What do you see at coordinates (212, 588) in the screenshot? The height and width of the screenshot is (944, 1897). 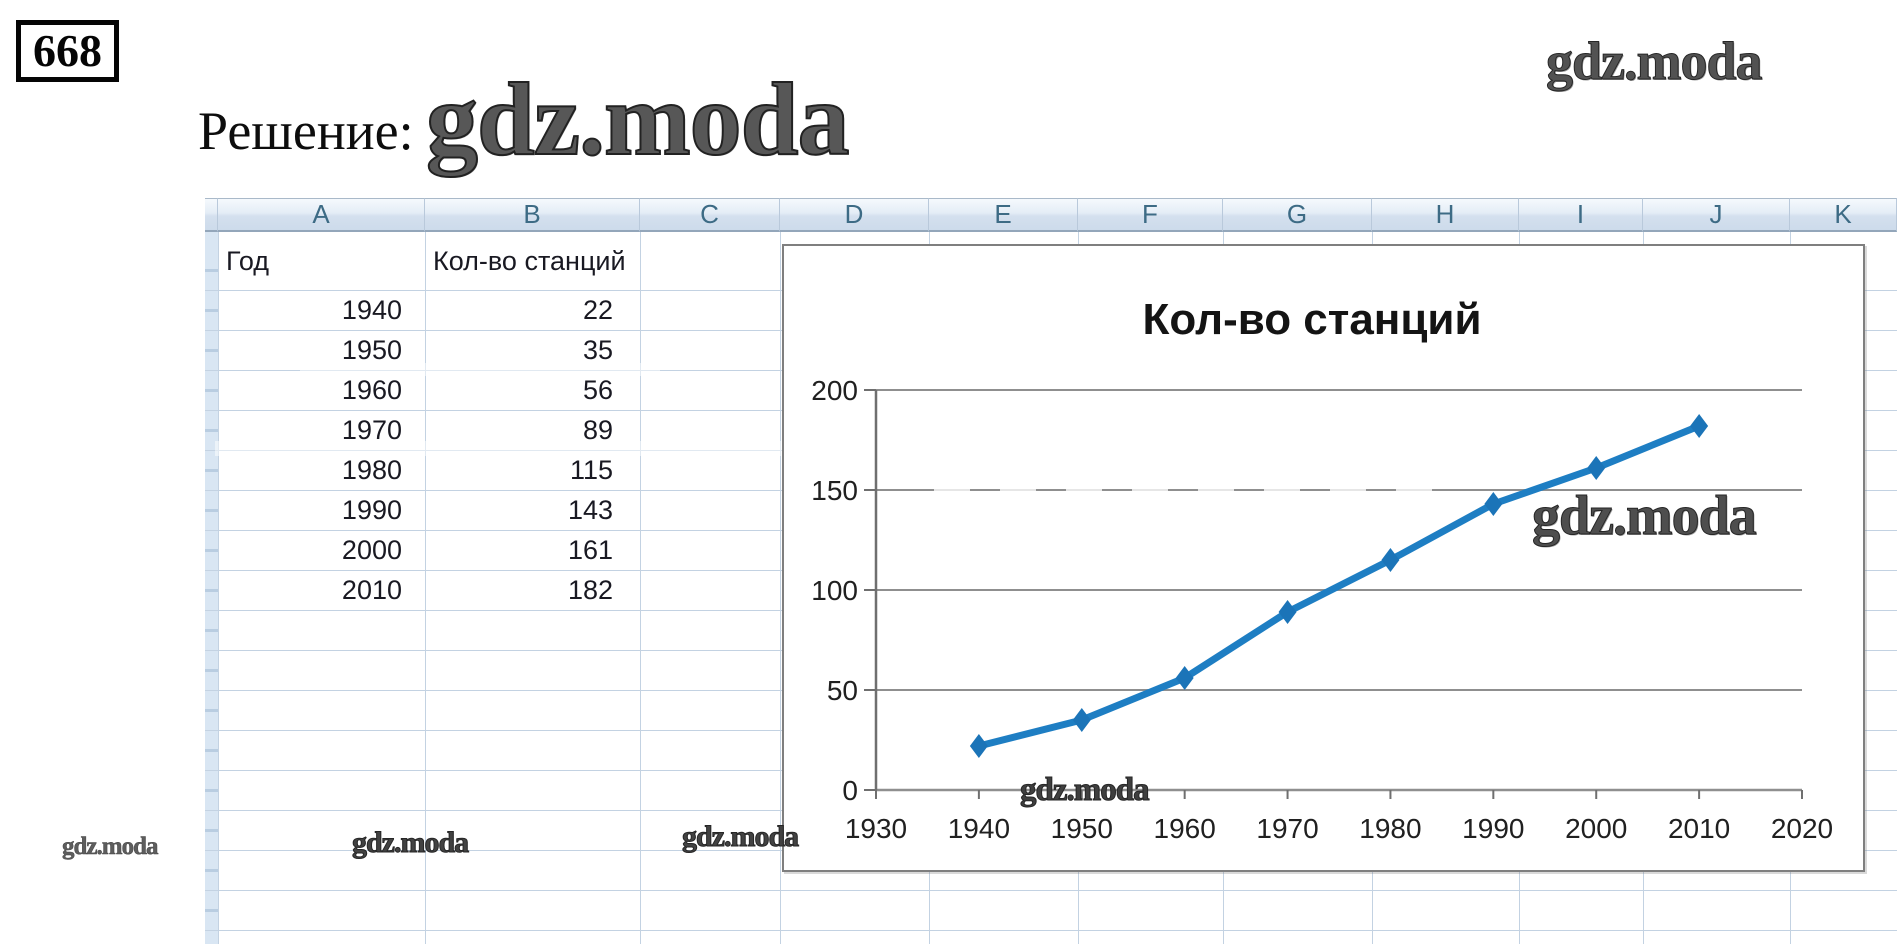 I see `row-header-strip` at bounding box center [212, 588].